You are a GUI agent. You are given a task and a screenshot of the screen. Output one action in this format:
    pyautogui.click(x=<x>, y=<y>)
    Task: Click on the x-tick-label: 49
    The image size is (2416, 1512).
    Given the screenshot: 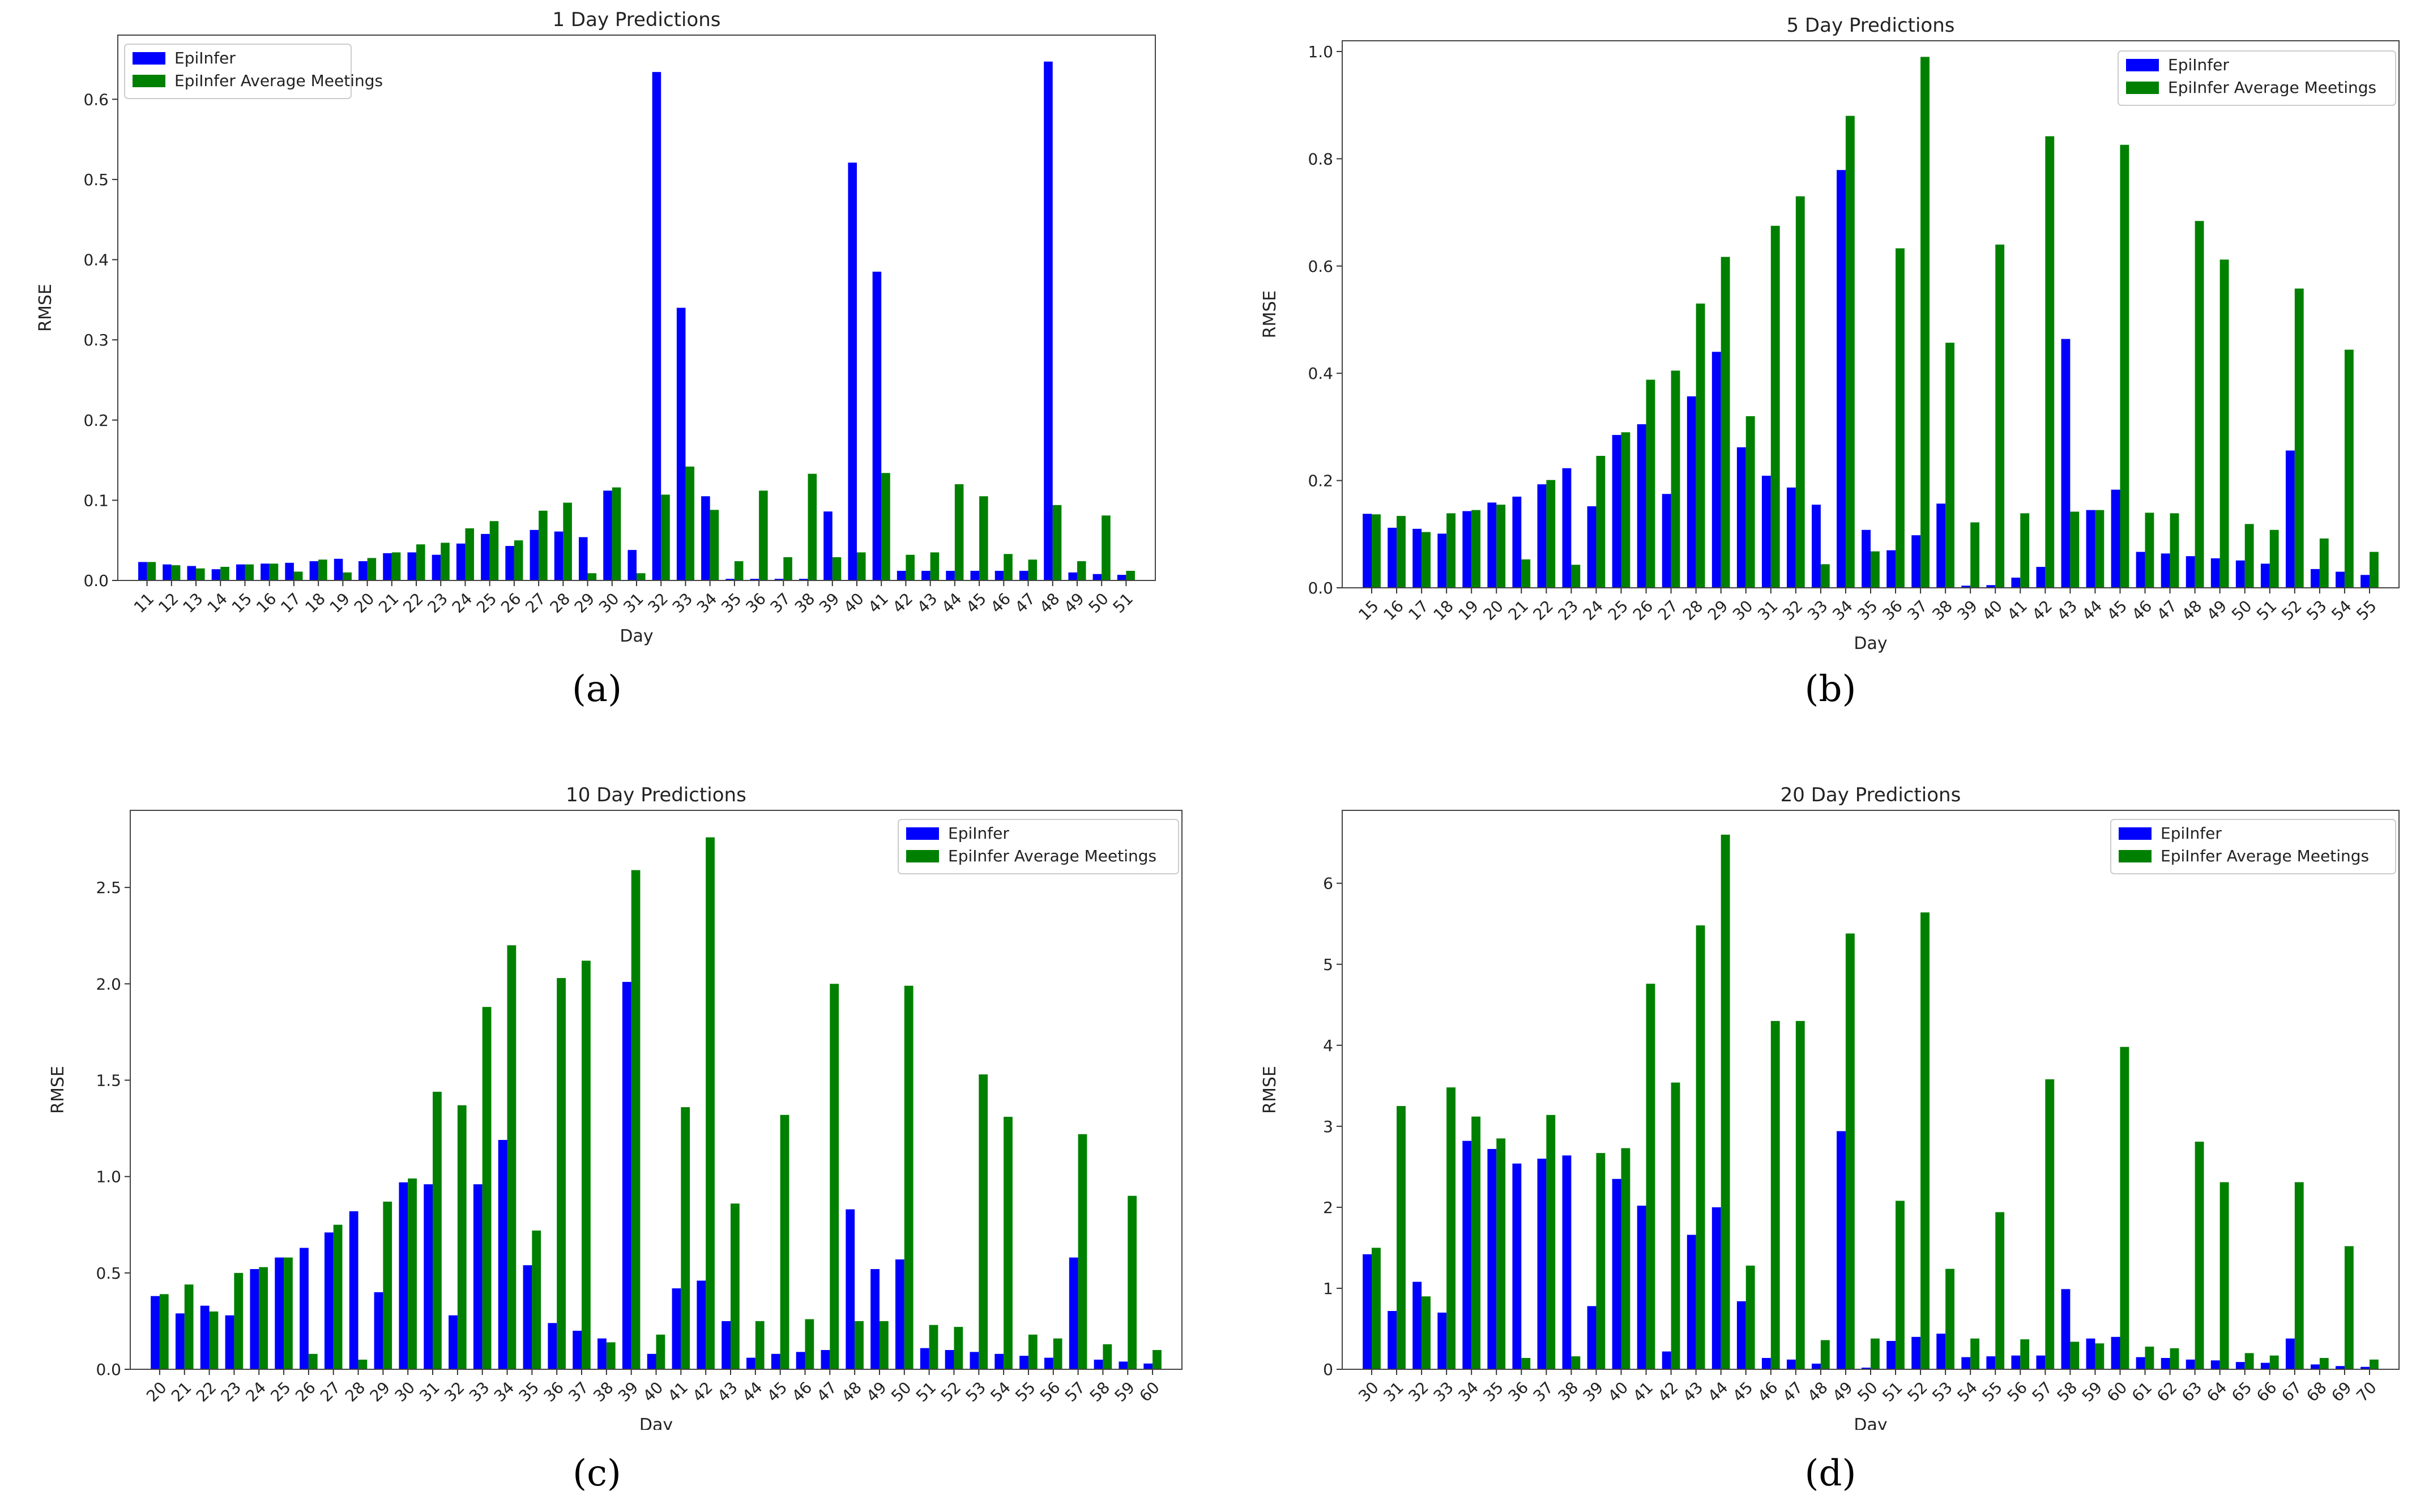 What is the action you would take?
    pyautogui.click(x=876, y=1392)
    